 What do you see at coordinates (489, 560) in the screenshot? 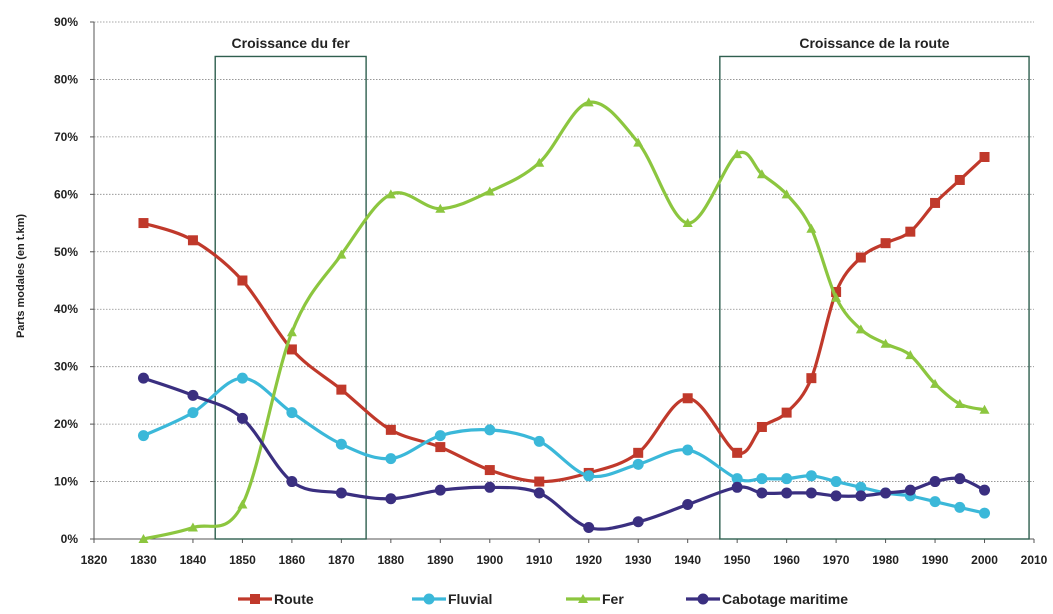
I see `x-tick-label: 1900` at bounding box center [489, 560].